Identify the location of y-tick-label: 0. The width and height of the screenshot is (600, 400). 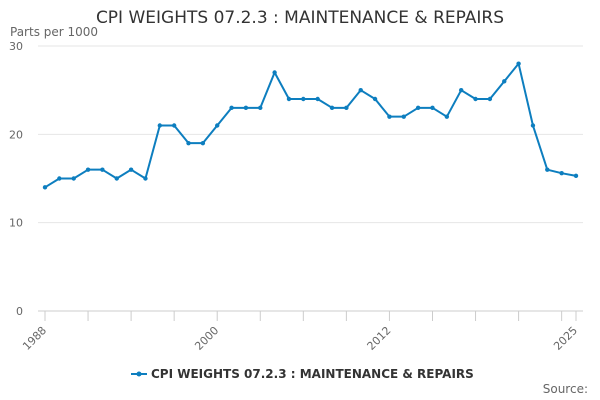
(19, 311).